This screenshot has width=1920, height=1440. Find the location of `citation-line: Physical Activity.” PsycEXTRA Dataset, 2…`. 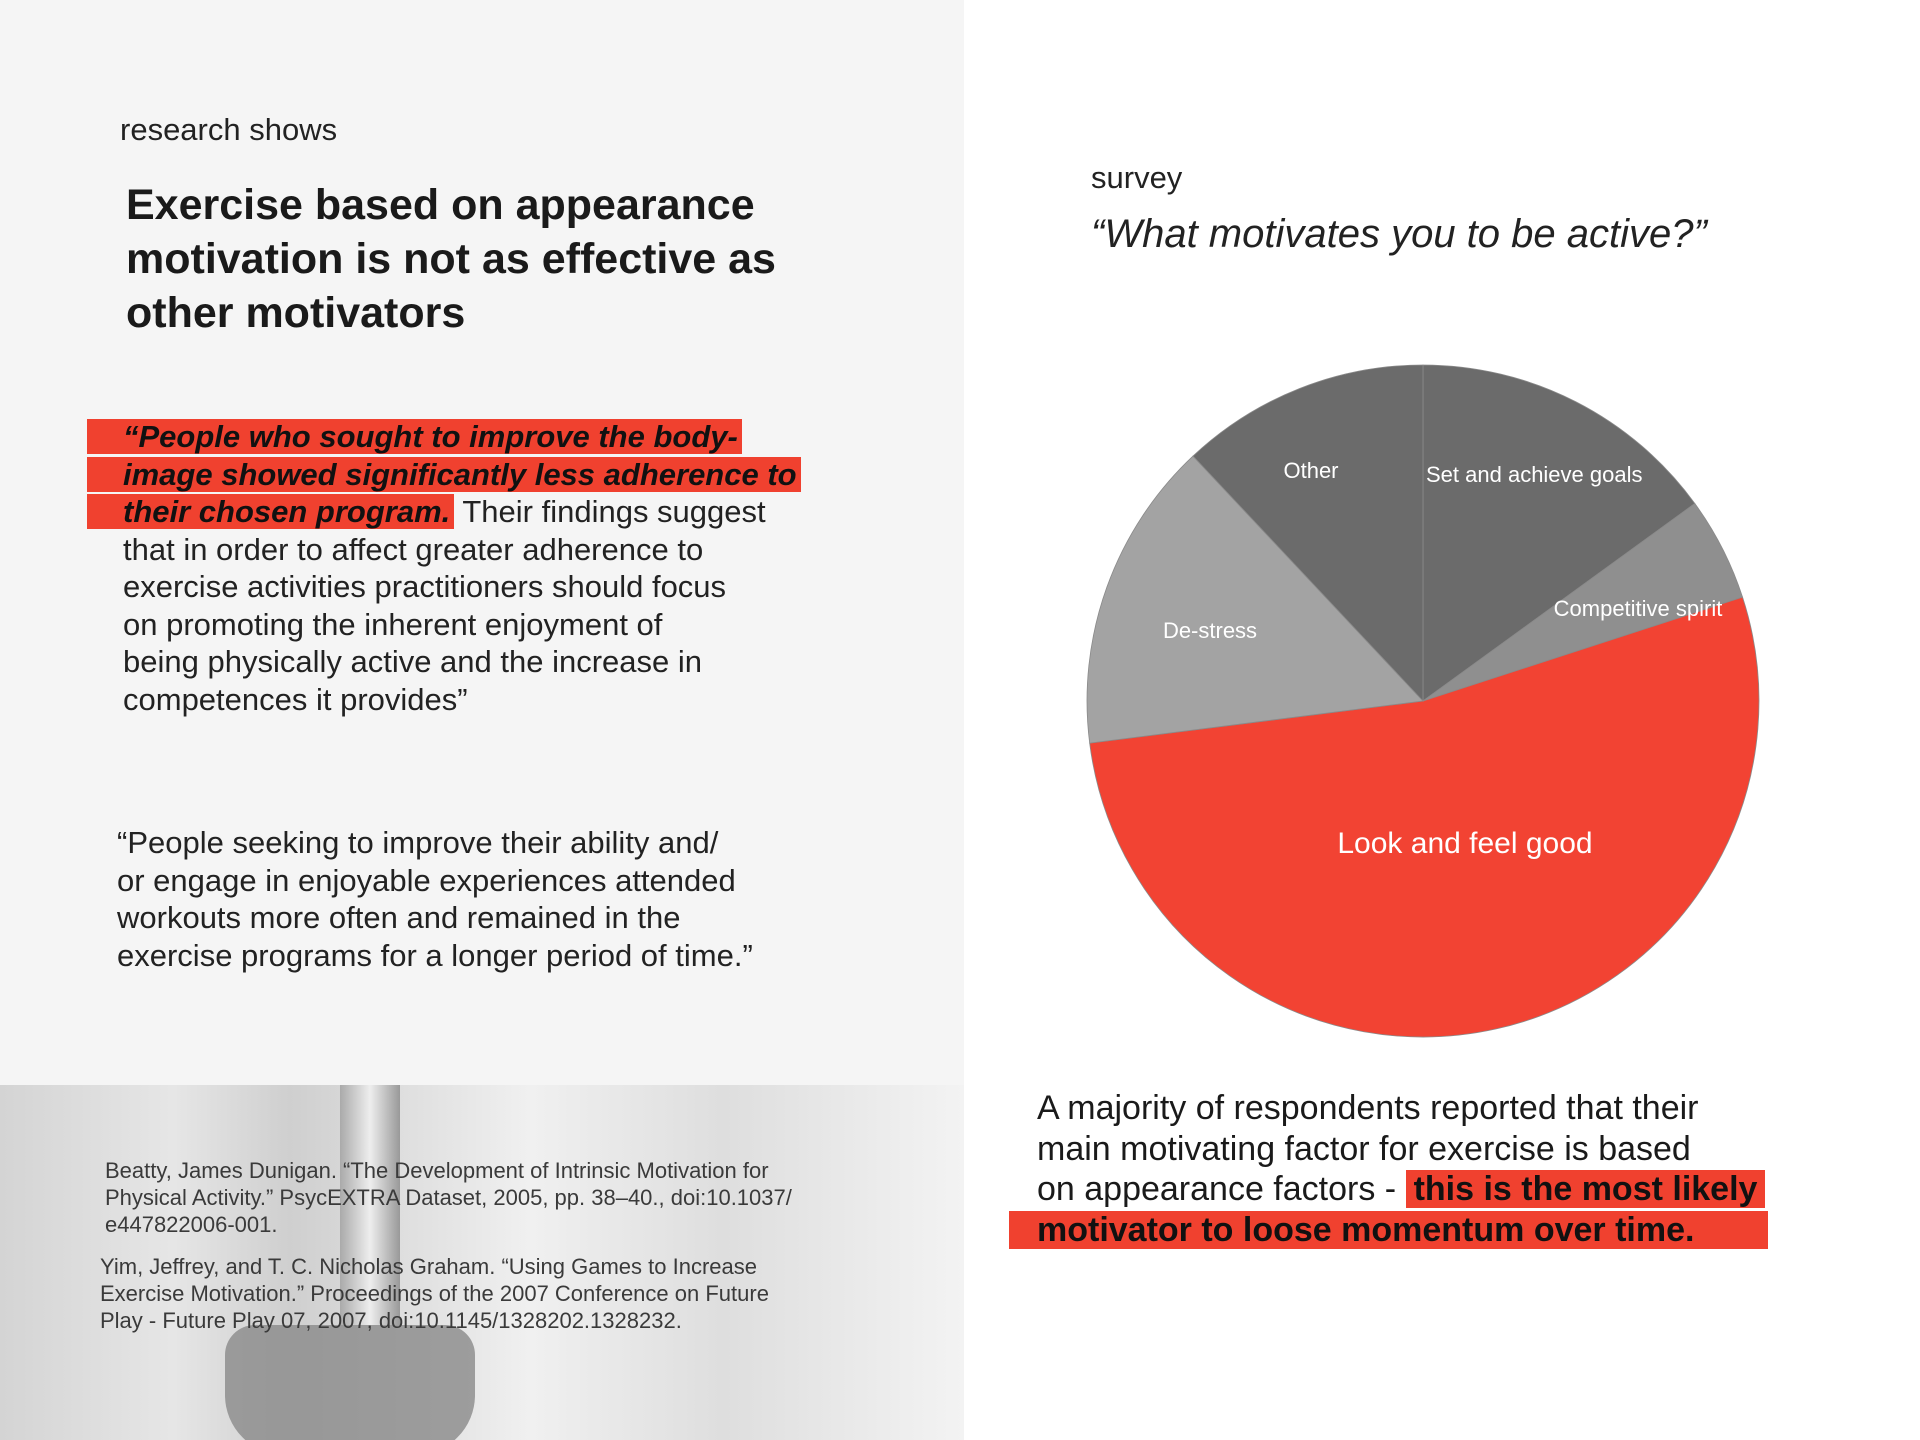

citation-line: Physical Activity.” PsycEXTRA Dataset, 2… is located at coordinates (448, 1197).